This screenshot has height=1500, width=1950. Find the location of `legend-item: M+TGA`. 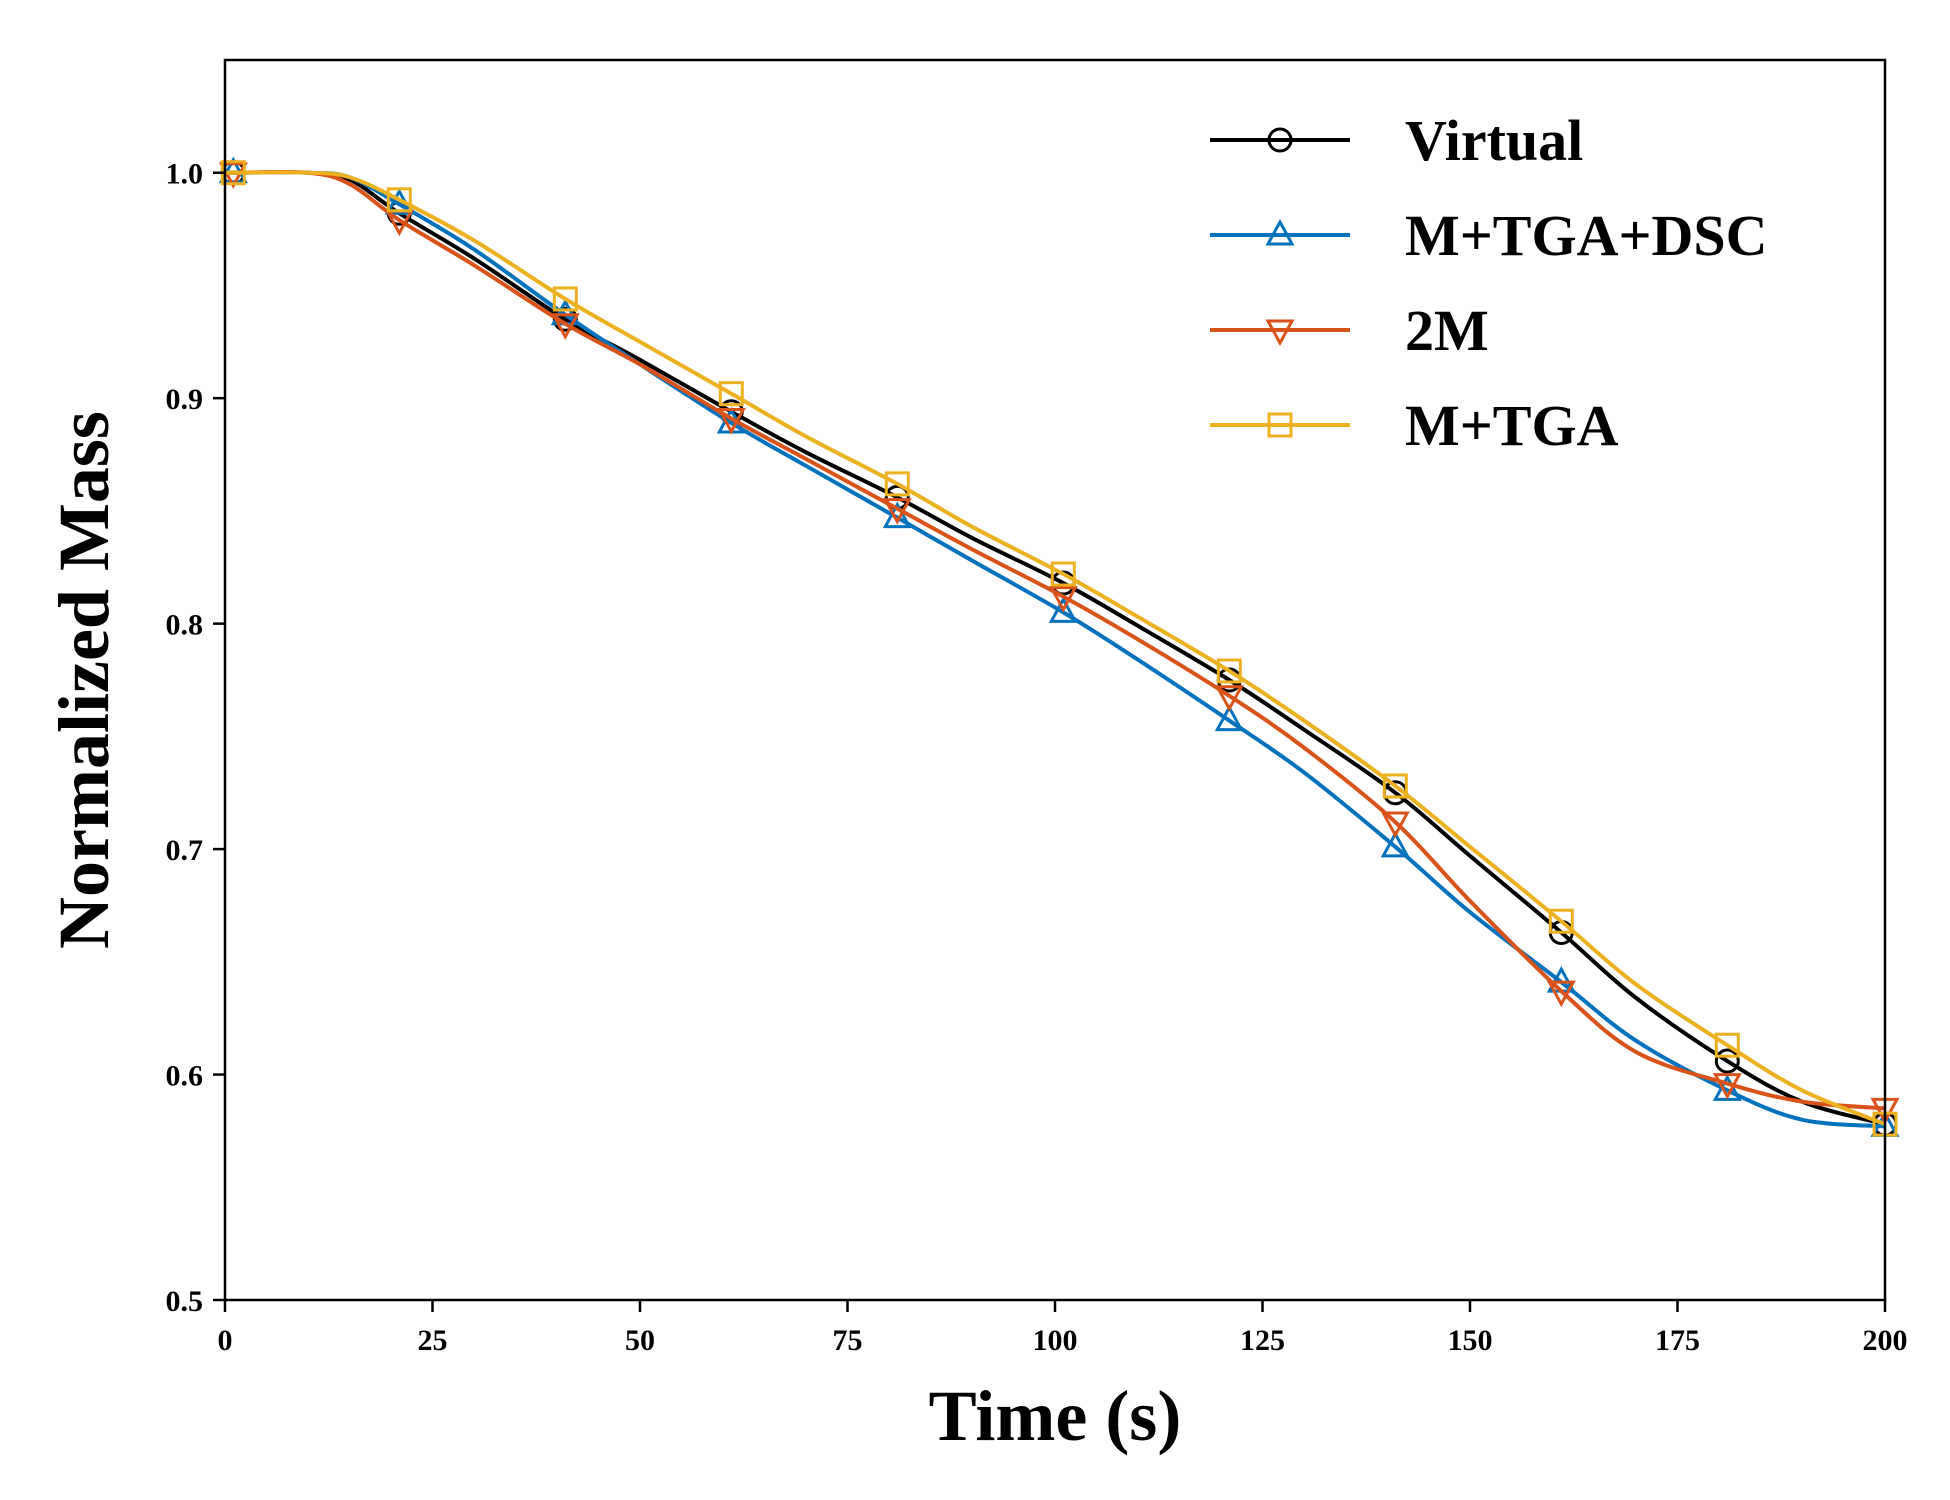

legend-item: M+TGA is located at coordinates (1414, 425).